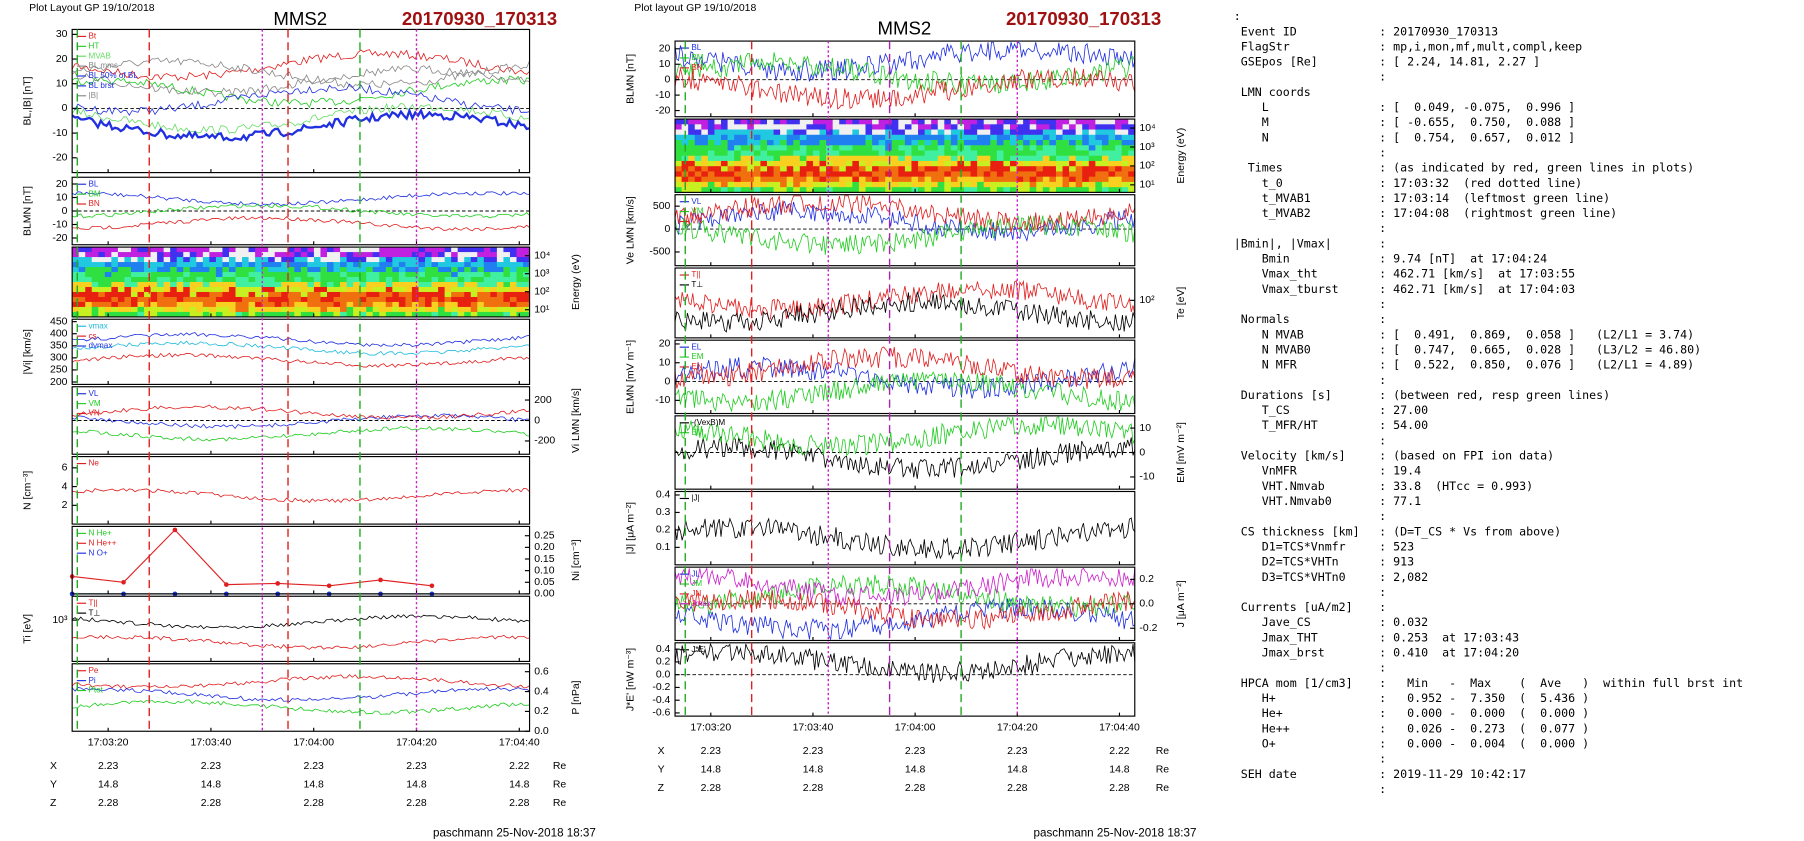 The height and width of the screenshot is (841, 1804). What do you see at coordinates (543, 400) in the screenshot?
I see `y-tick-label: 200` at bounding box center [543, 400].